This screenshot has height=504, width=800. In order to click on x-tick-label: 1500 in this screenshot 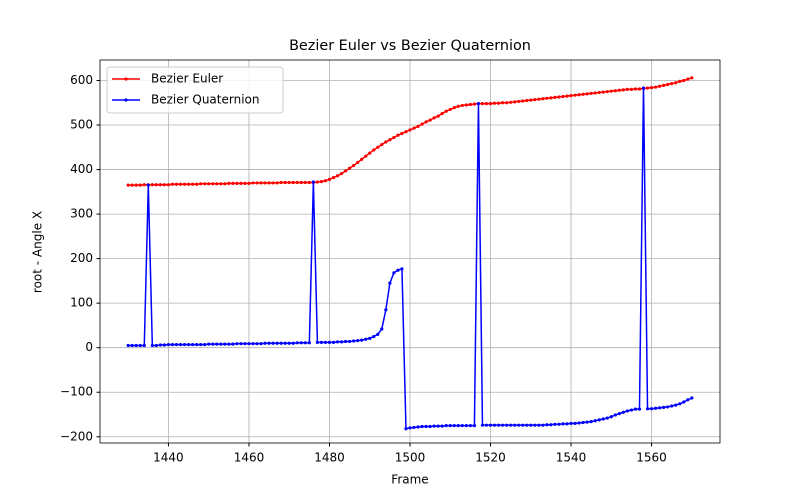, I will do `click(410, 458)`.